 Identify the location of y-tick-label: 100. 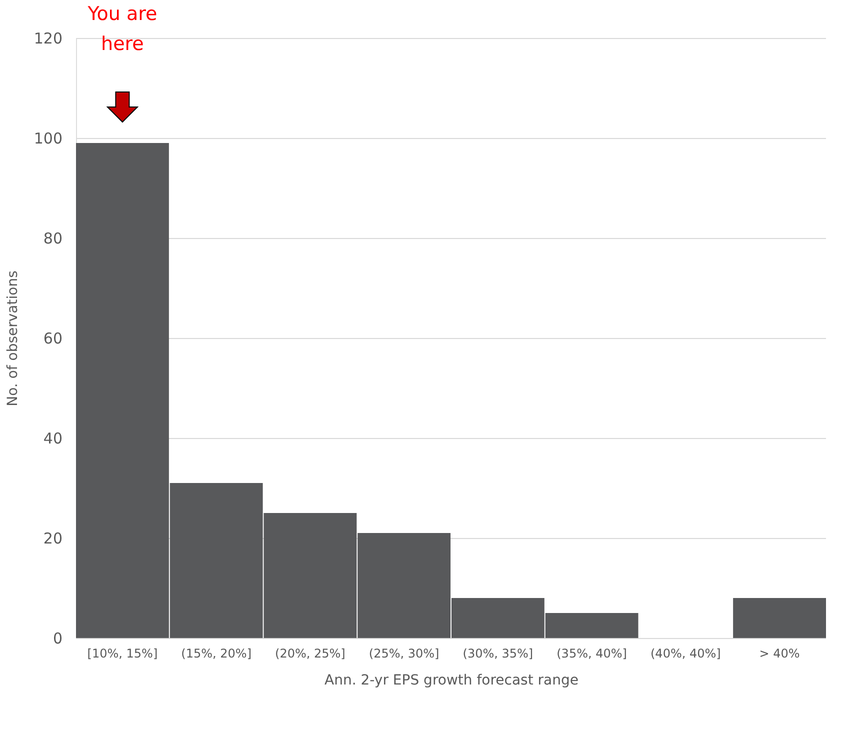
(48, 139).